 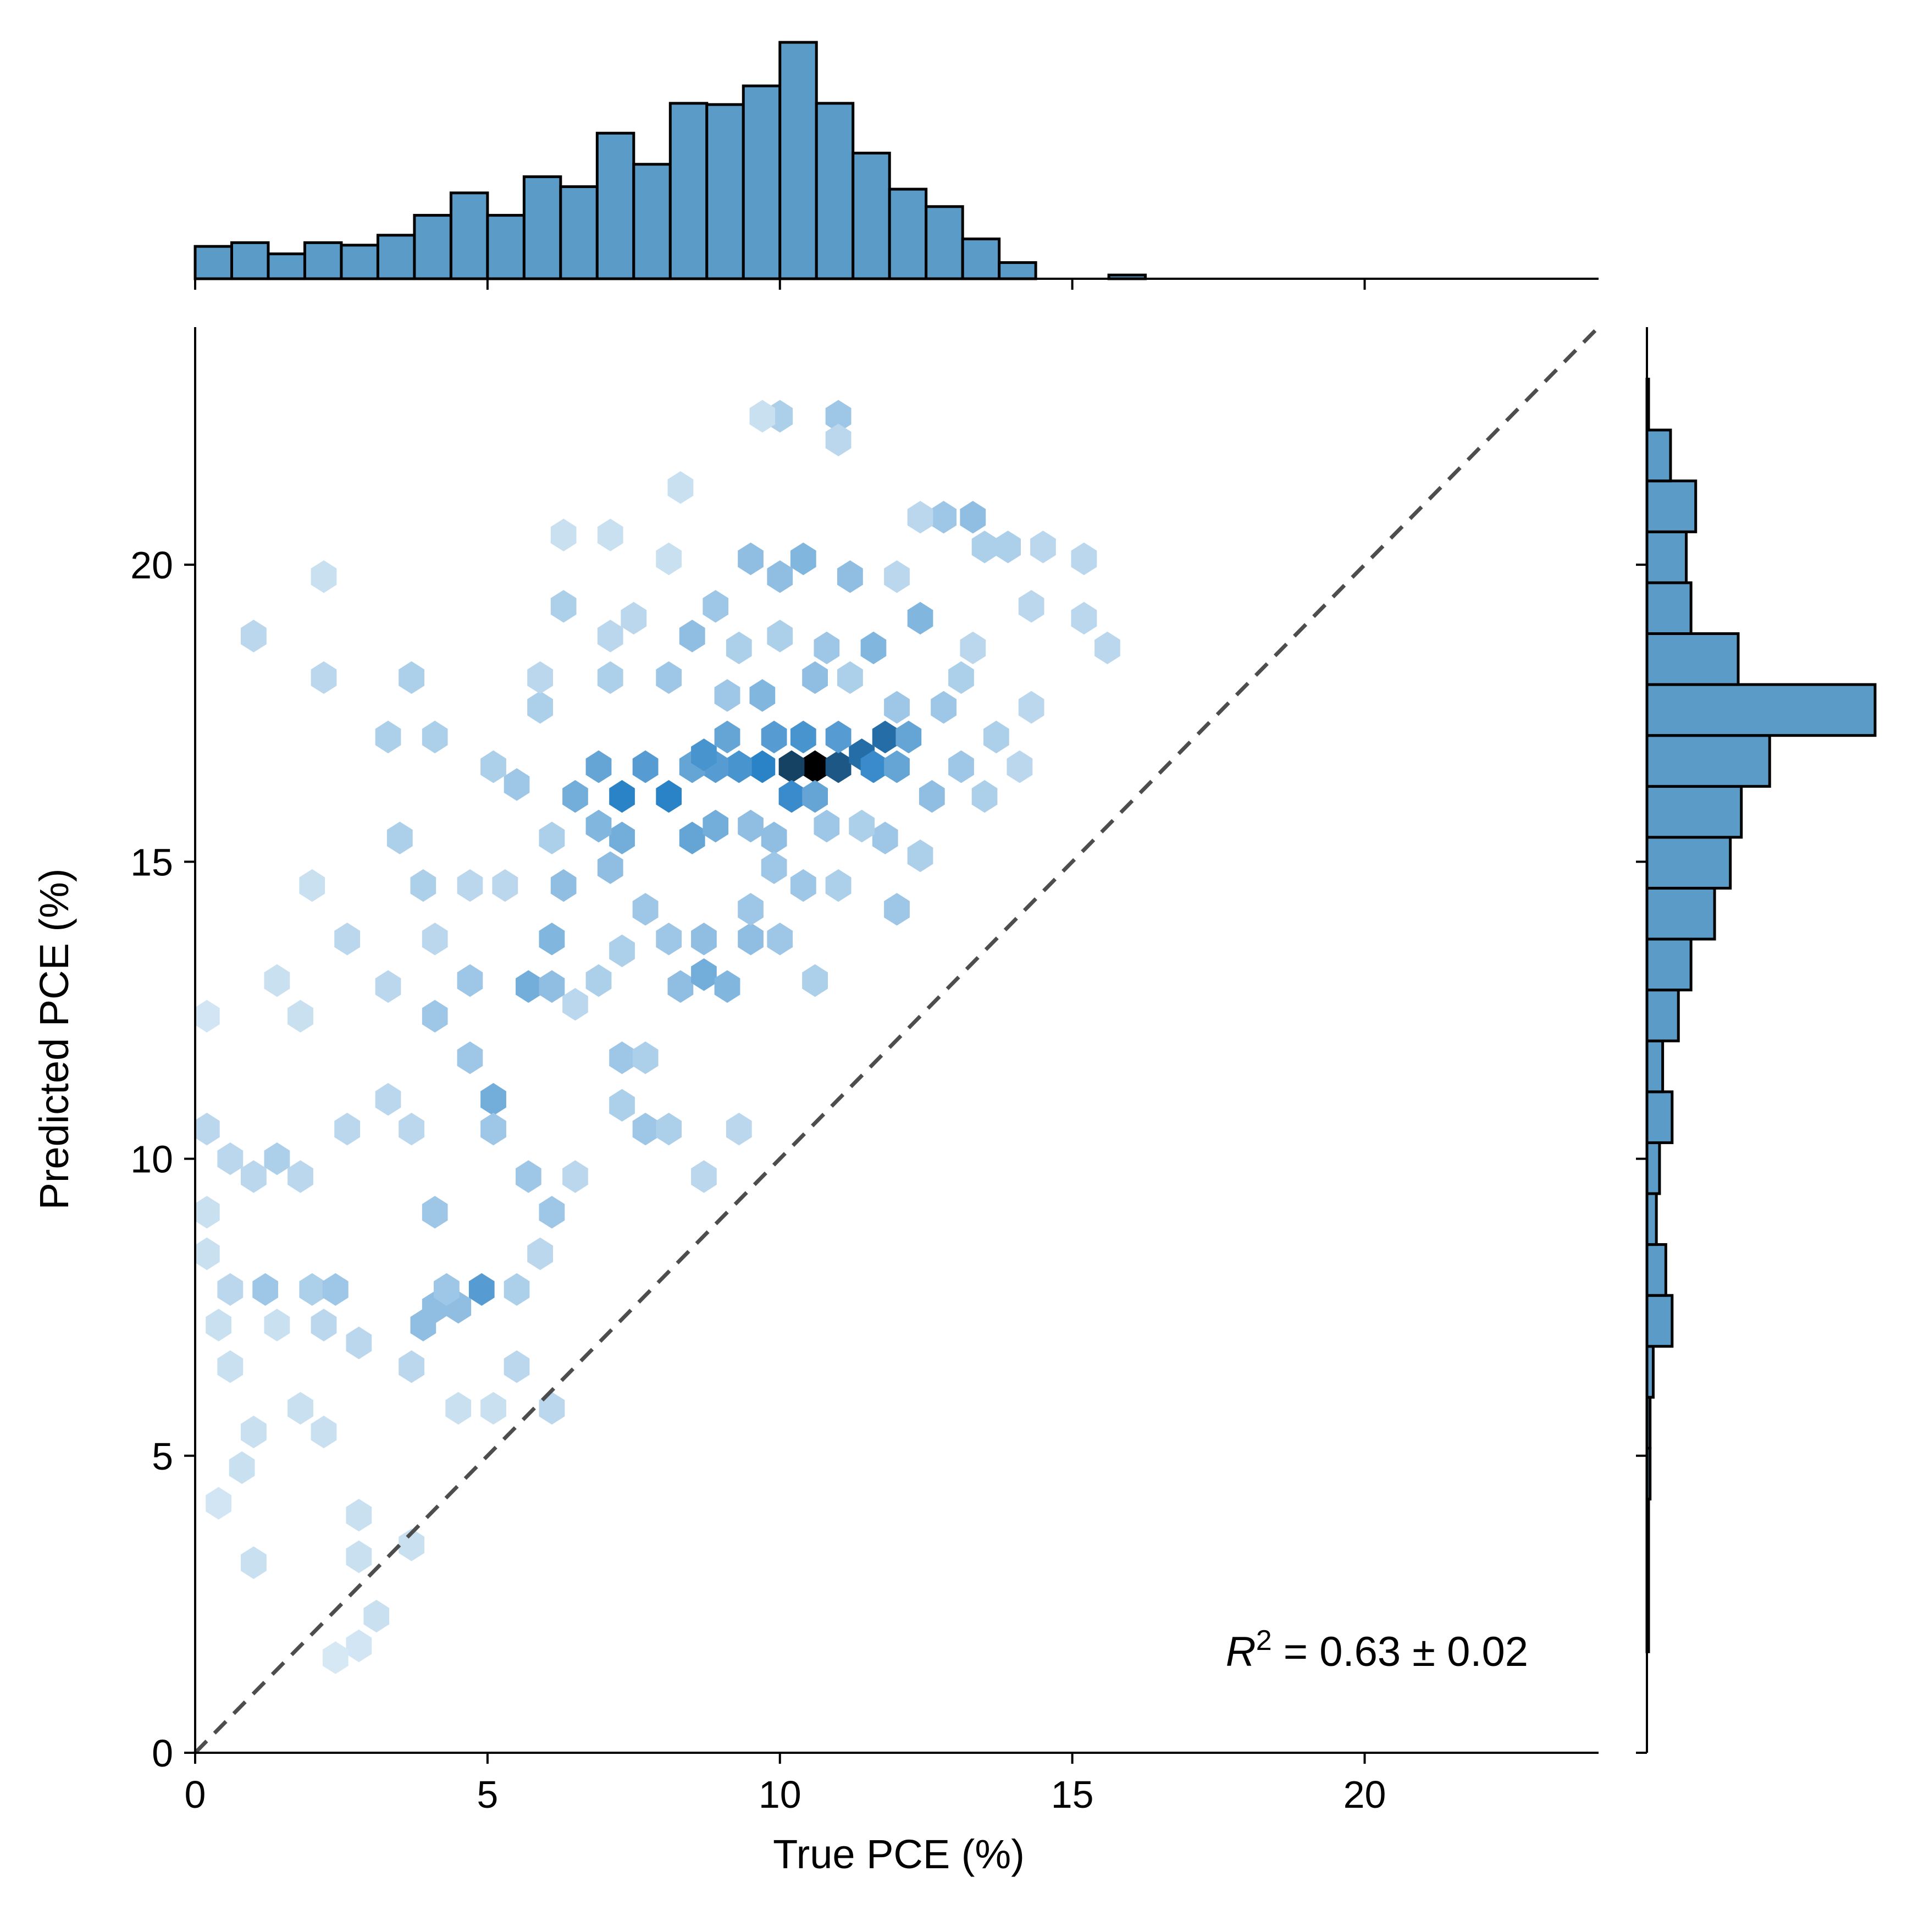 I want to click on top-hist-ticks, so click(x=780, y=284).